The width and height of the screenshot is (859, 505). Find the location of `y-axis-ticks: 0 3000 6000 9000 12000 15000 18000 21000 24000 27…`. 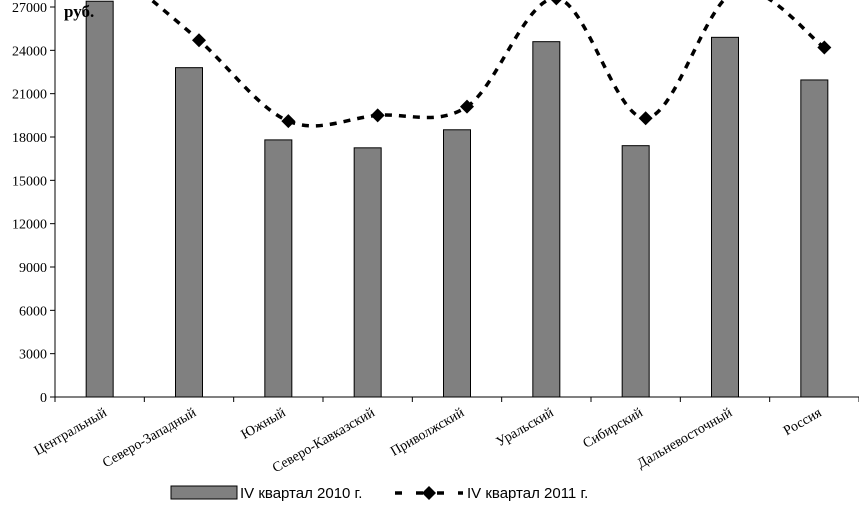

y-axis-ticks: 0 3000 6000 9000 12000 15000 18000 21000 24000 27… is located at coordinates (33, 203).